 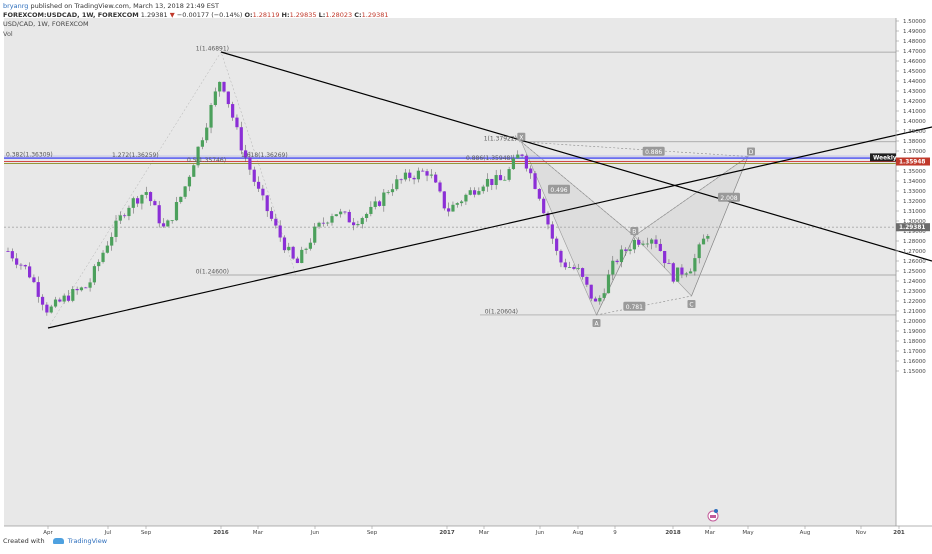 What do you see at coordinates (914, 222) in the screenshot?
I see `y-tick-label: 1.30000` at bounding box center [914, 222].